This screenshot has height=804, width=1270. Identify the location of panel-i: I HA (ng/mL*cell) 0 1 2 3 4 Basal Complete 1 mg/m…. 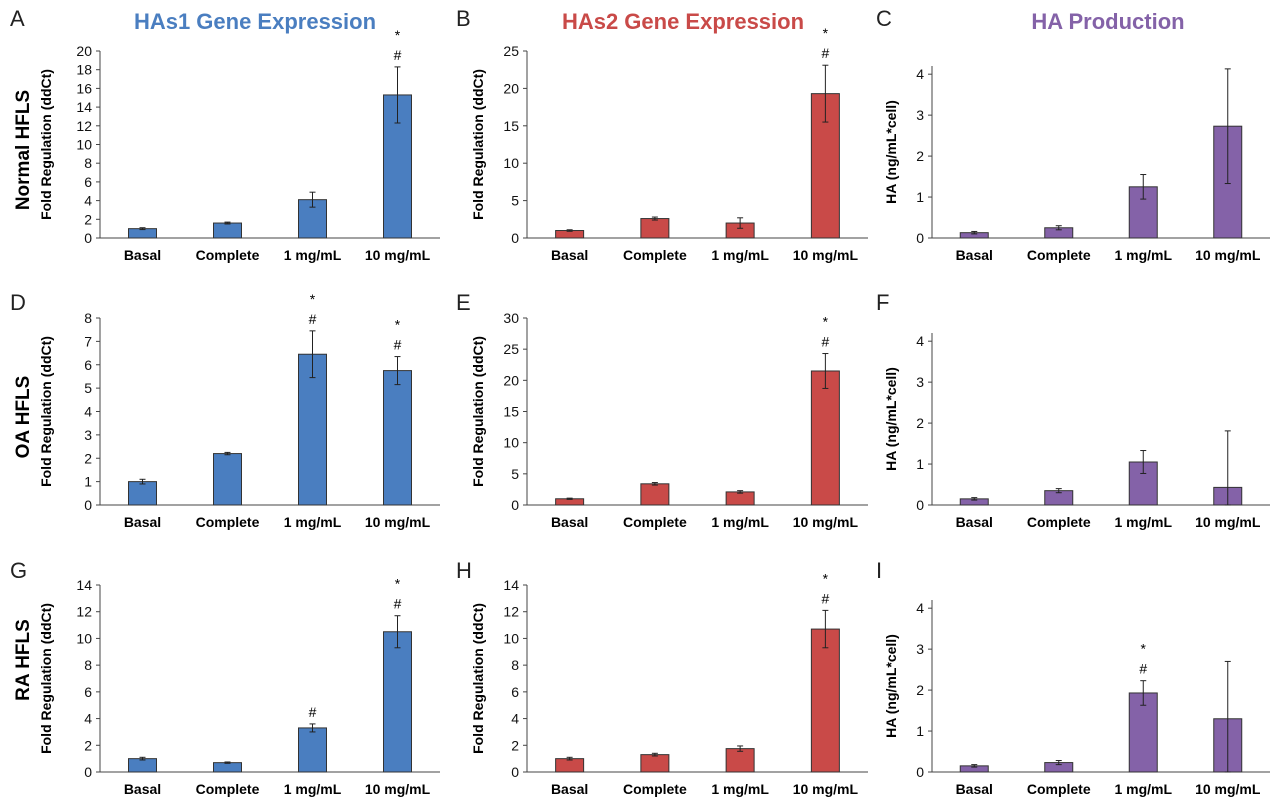
(1073, 677).